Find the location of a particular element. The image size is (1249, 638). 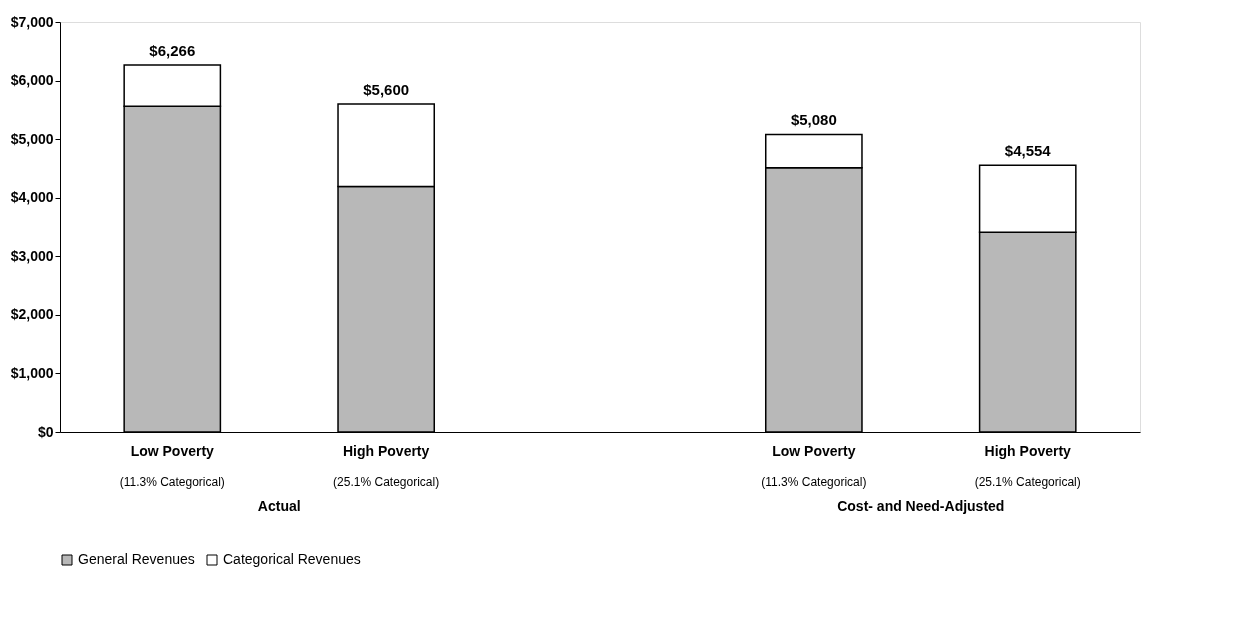

legend-label: General Revenues is located at coordinates (136, 559).